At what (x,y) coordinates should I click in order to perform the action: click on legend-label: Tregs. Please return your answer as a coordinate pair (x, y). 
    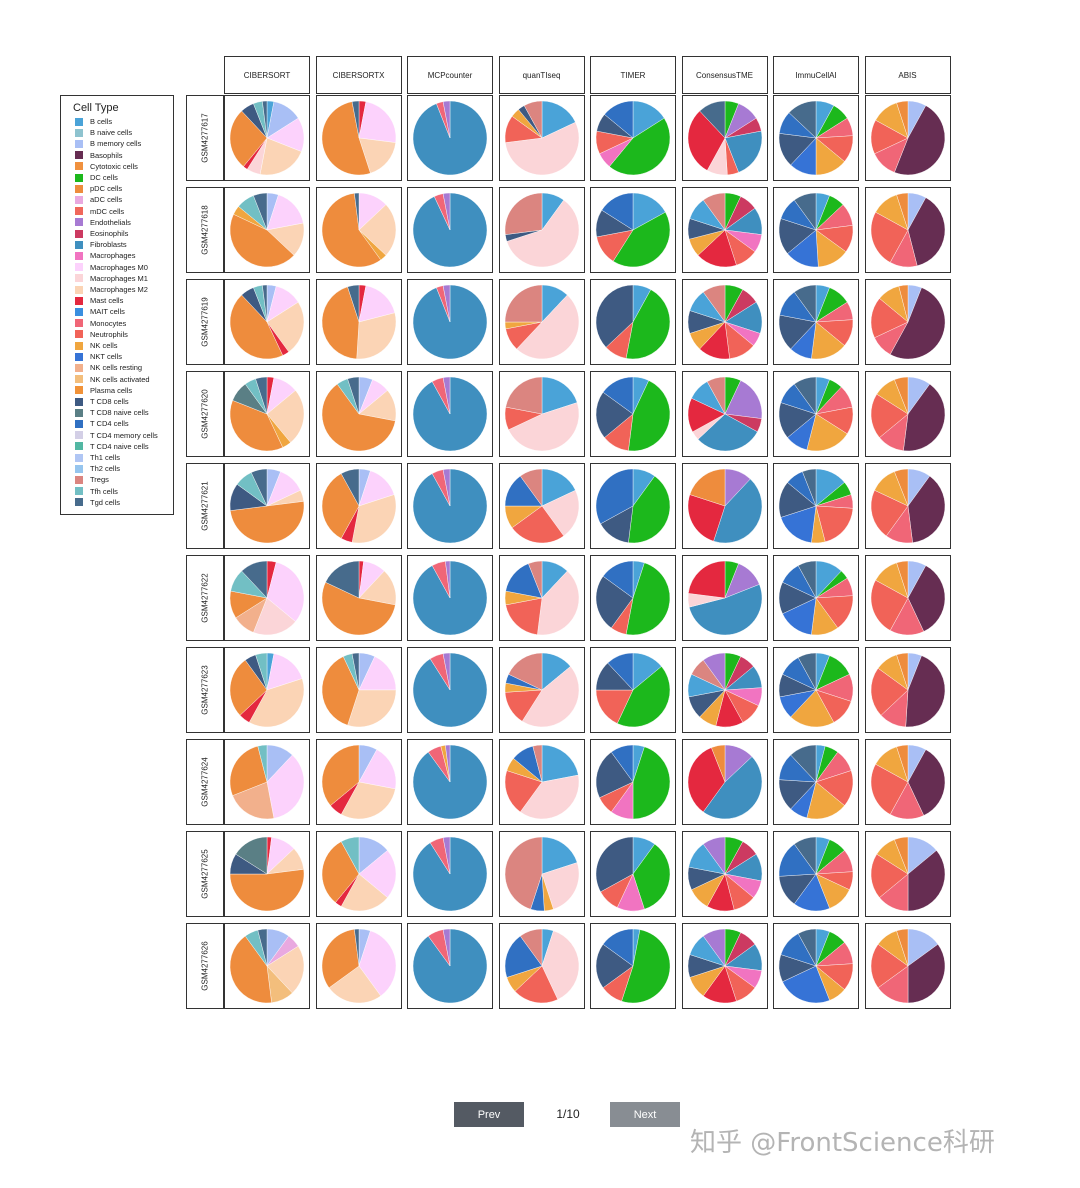
    Looking at the image, I should click on (99, 480).